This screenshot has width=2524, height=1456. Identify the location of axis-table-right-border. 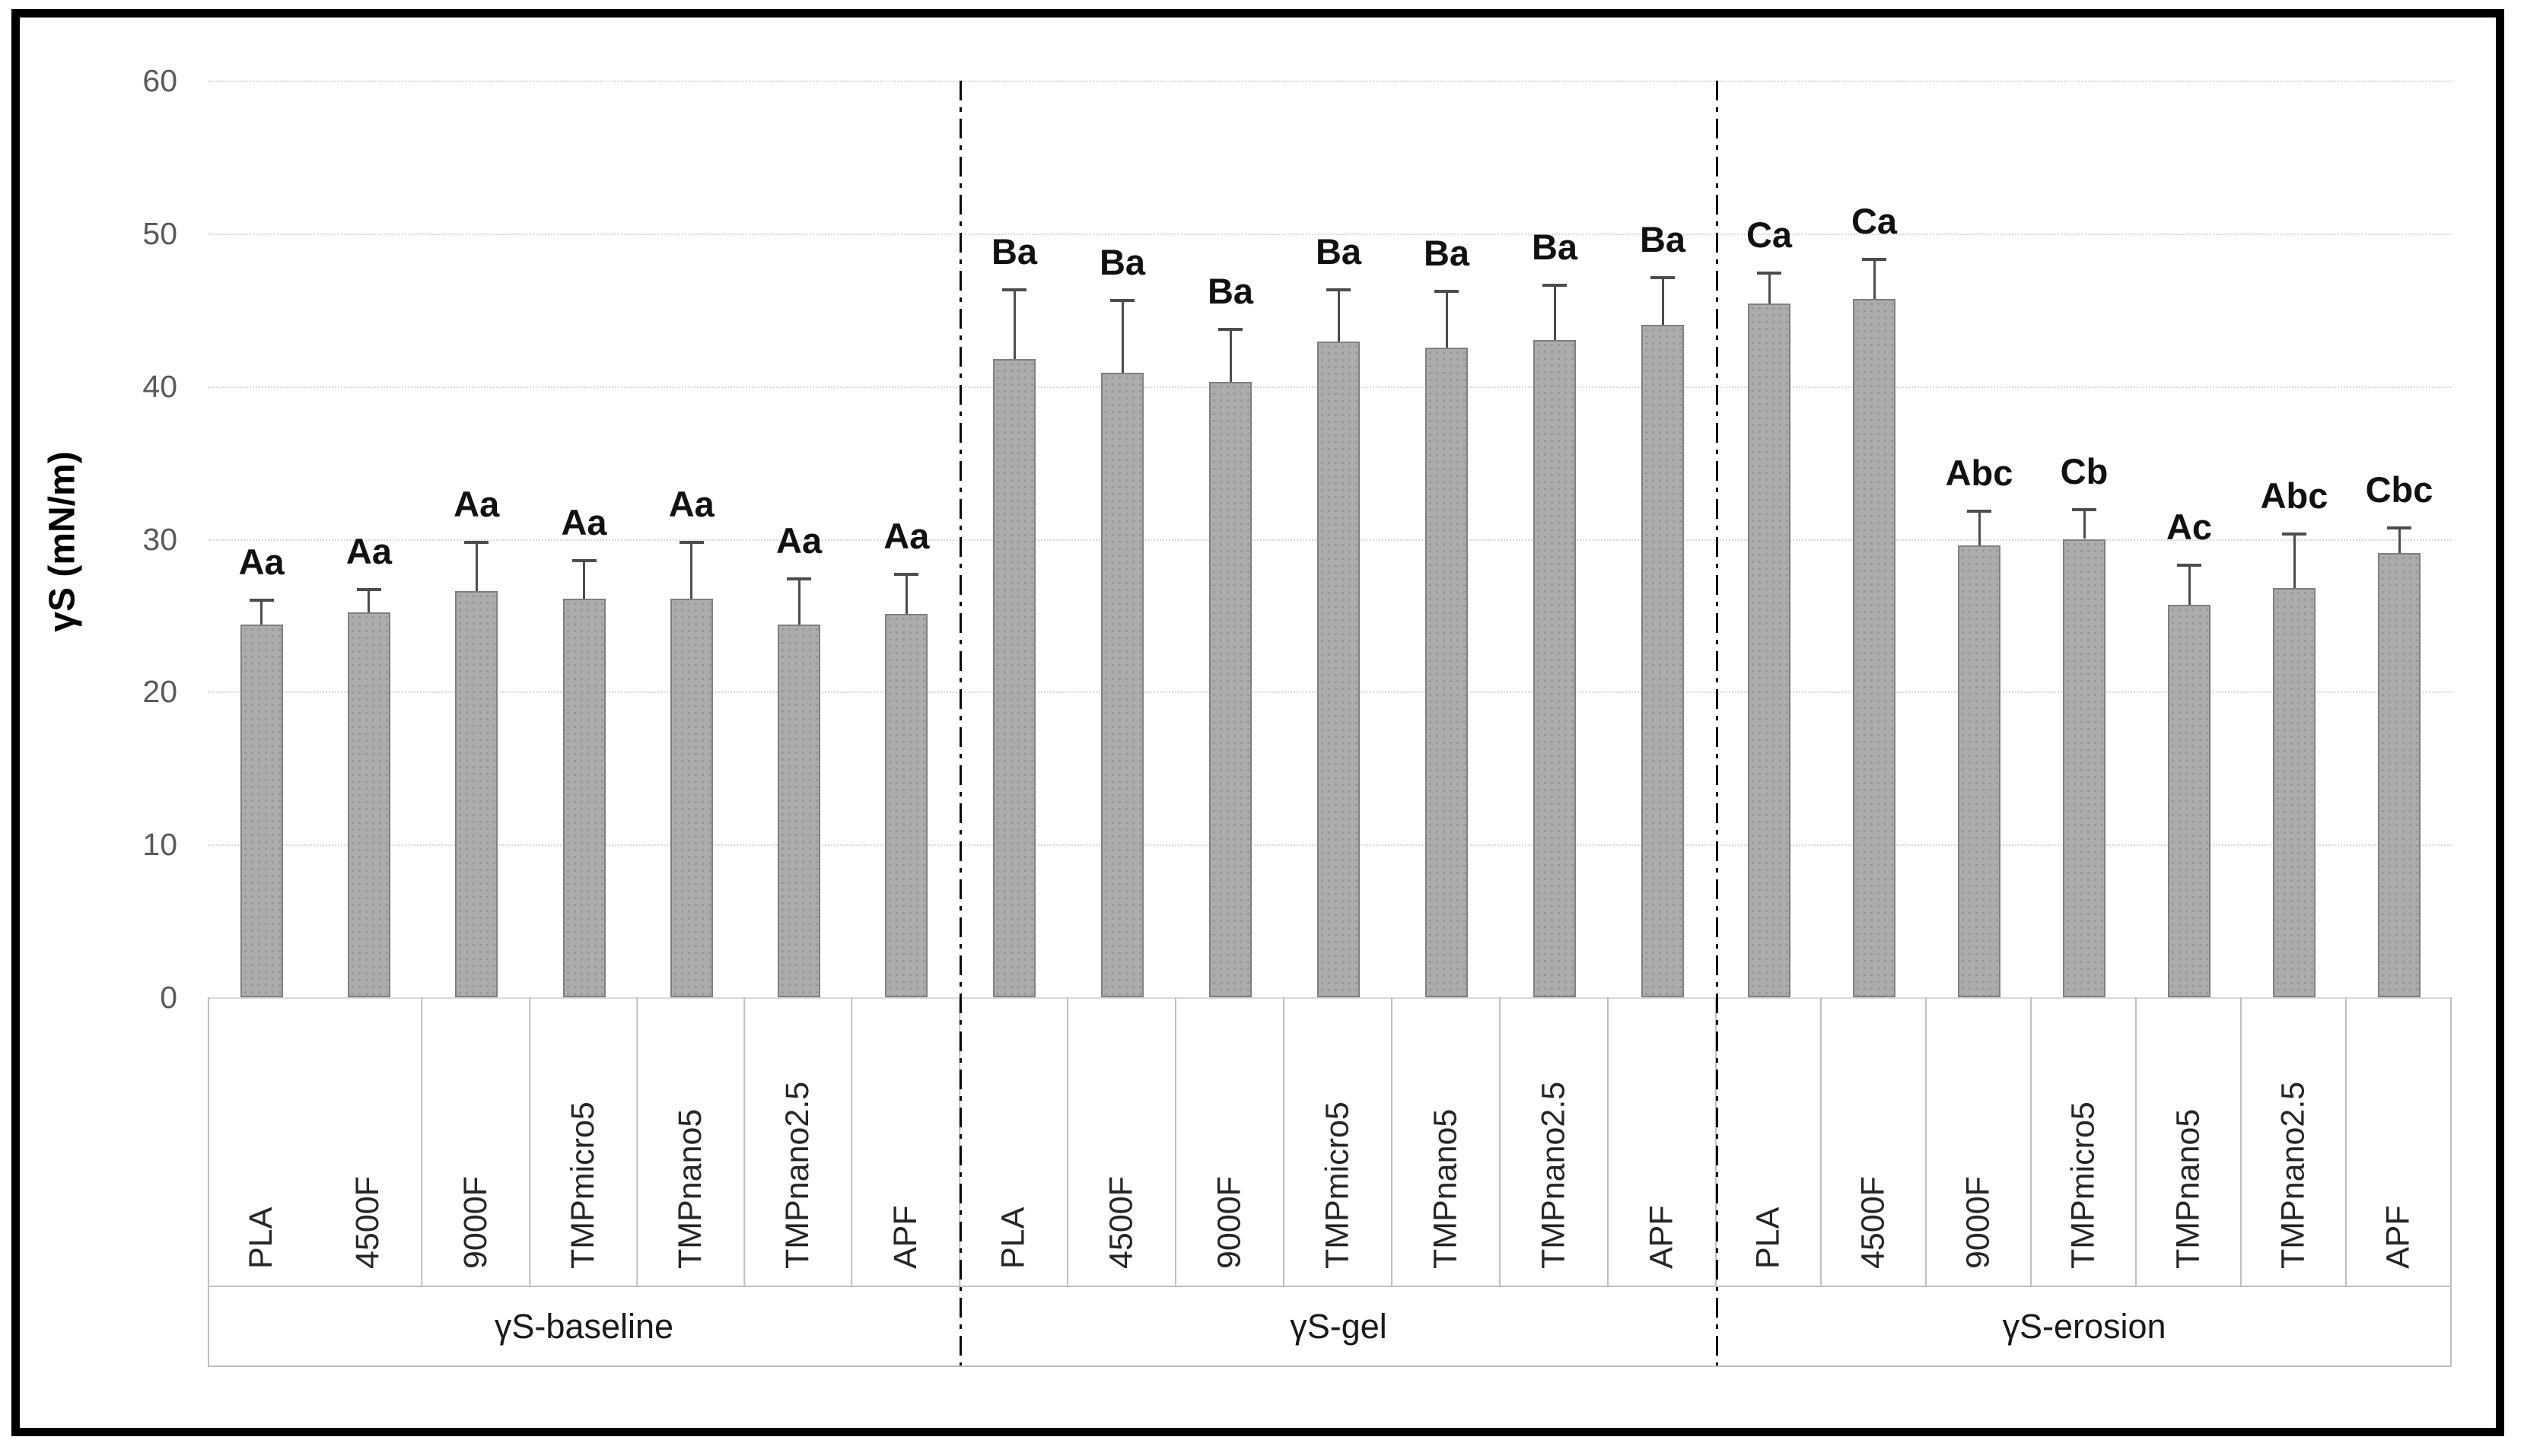
(2451, 1182).